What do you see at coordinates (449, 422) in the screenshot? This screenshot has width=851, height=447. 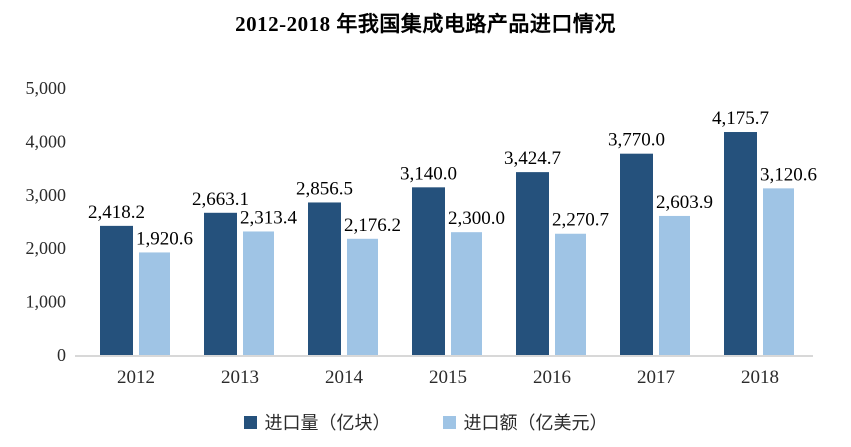 I see `legend-swatch-import-value` at bounding box center [449, 422].